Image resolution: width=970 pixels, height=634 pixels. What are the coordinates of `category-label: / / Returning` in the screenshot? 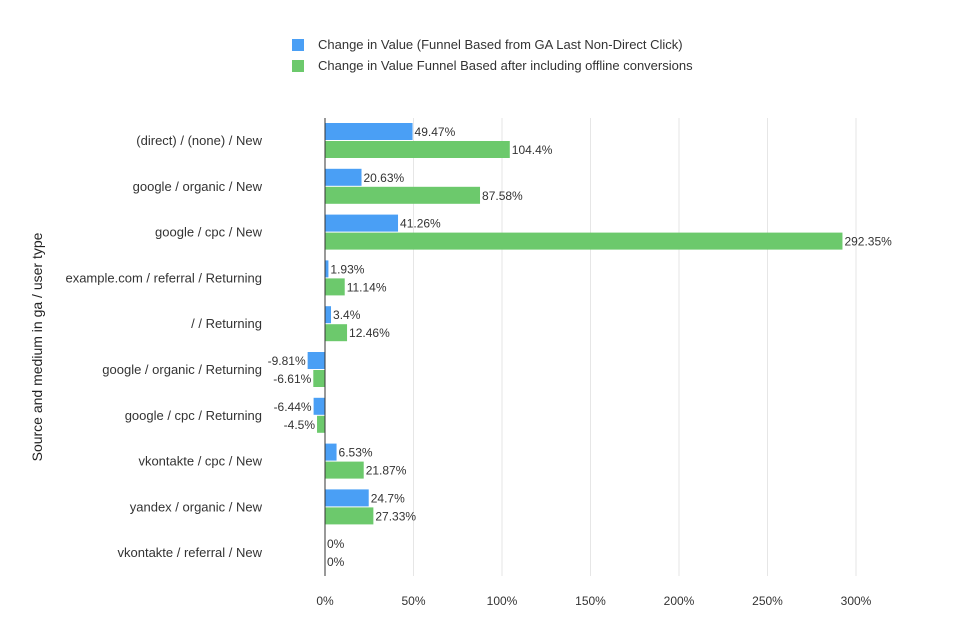 It's located at (226, 323).